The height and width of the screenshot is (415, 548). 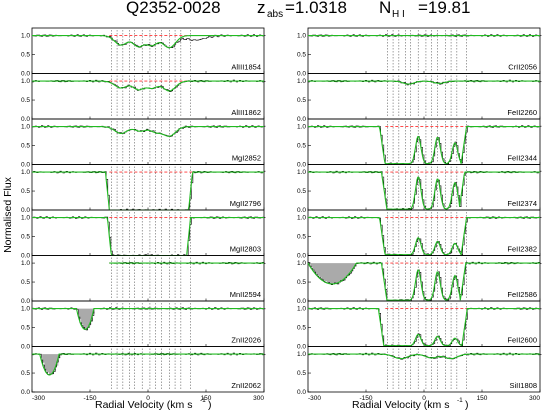 What do you see at coordinates (245, 294) in the screenshot?
I see `ion-label-left-mnii2594: MnII2594` at bounding box center [245, 294].